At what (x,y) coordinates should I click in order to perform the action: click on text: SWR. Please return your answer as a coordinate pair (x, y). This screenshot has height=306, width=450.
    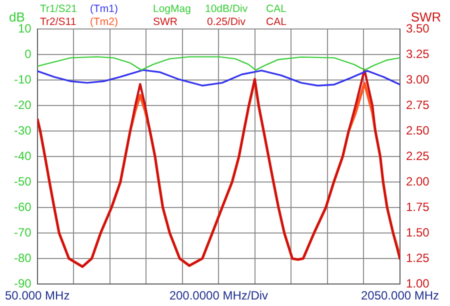
    Looking at the image, I should click on (165, 22).